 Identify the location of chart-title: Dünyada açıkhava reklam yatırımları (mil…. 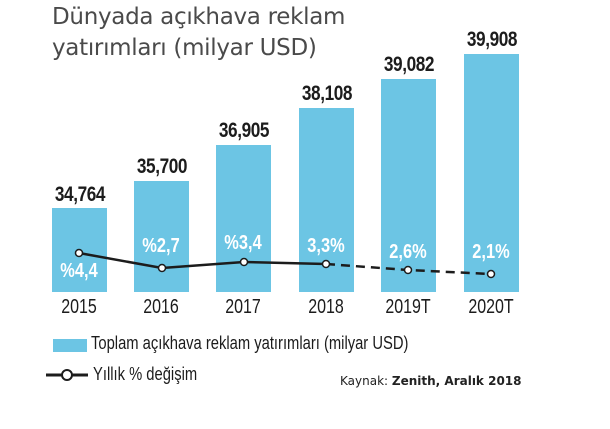
(198, 33).